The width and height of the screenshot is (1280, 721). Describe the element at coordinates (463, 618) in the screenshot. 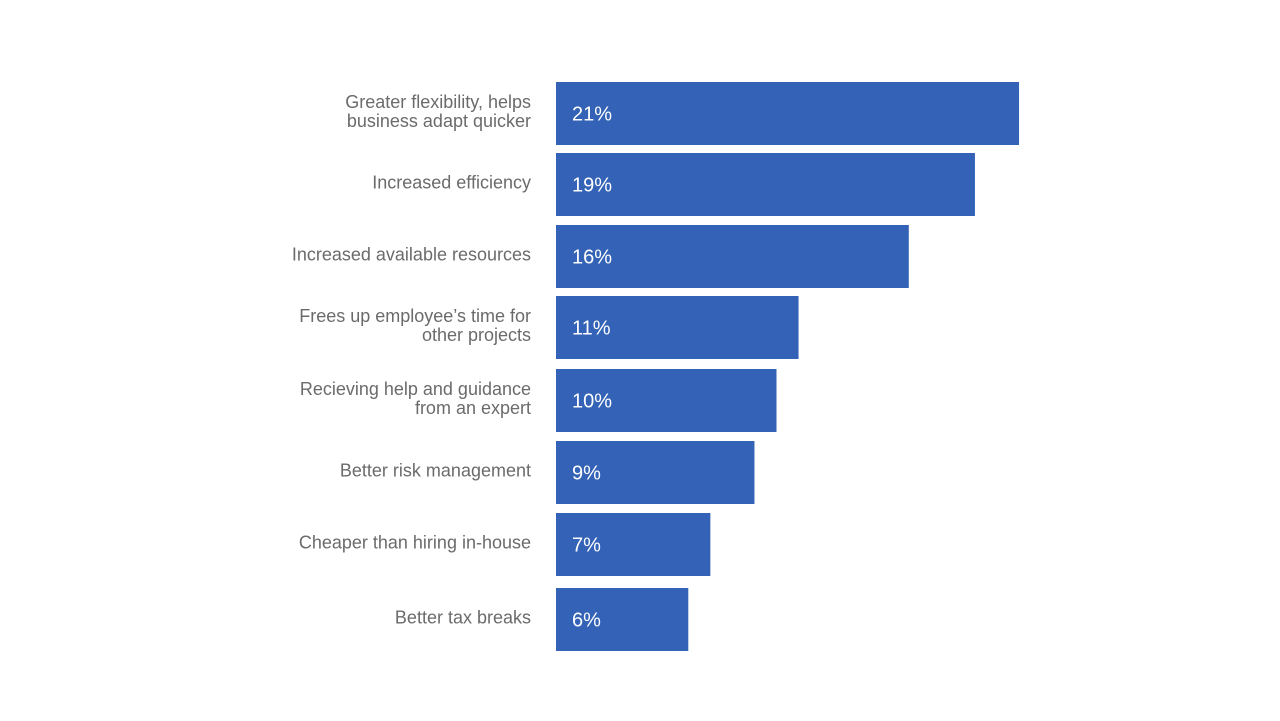

I see `category-label: Better tax breaks` at that location.